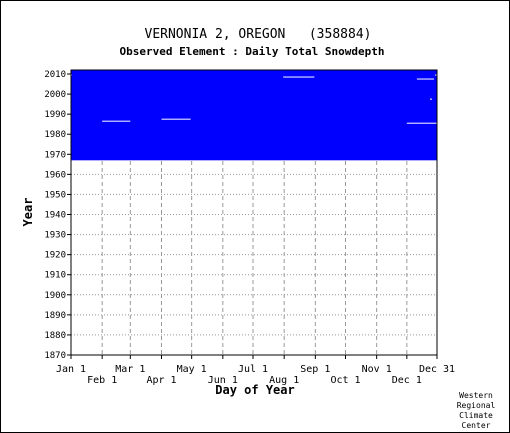  Describe the element at coordinates (407, 380) in the screenshot. I see `x-tick-label: Dec 1` at that location.